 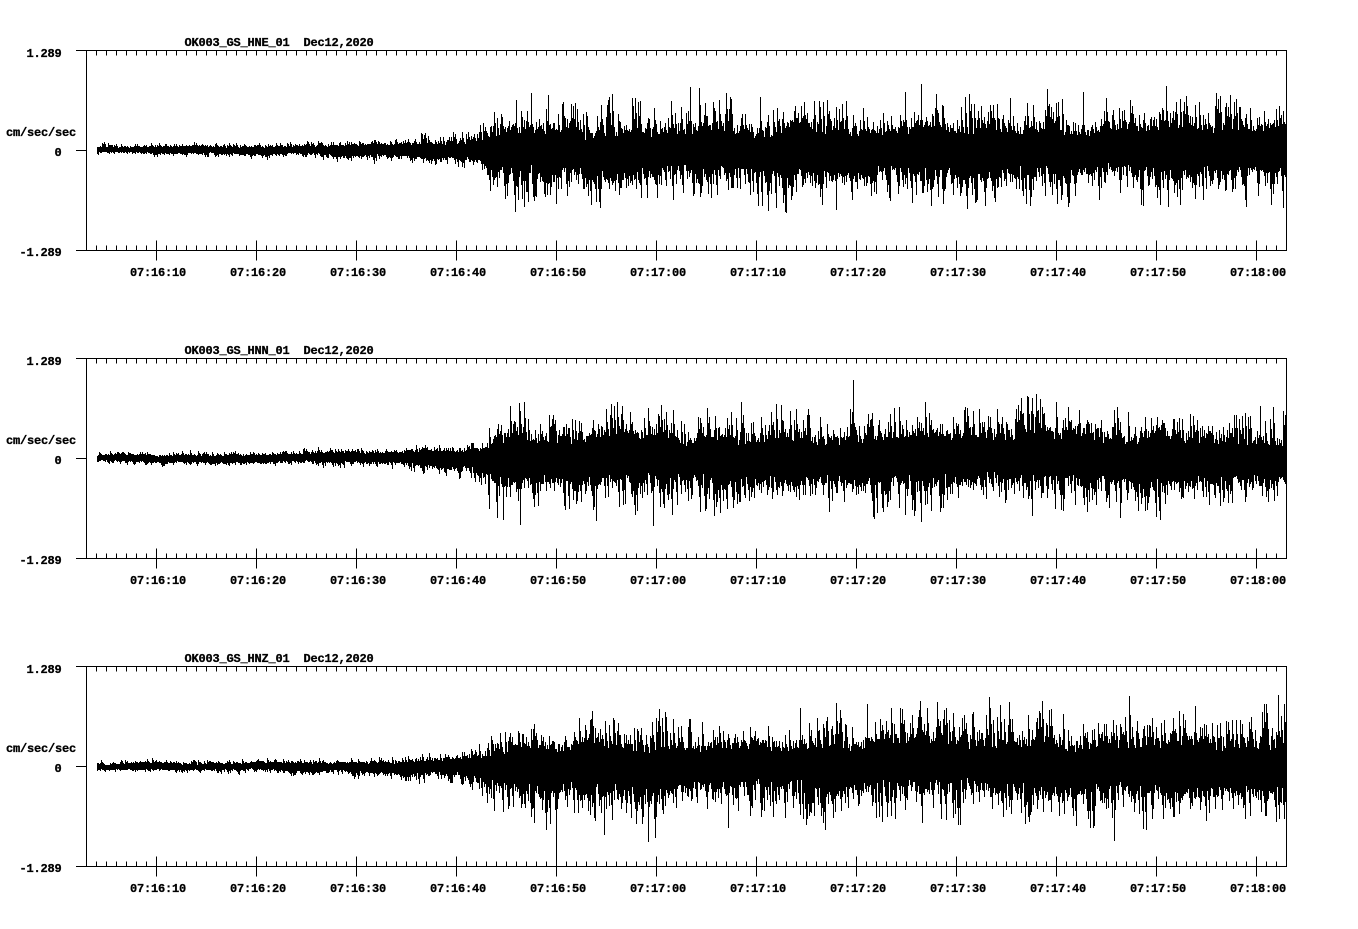 What do you see at coordinates (279, 43) in the screenshot?
I see `svg-text: OK003_GS_HNE_01 Dec12,2020` at bounding box center [279, 43].